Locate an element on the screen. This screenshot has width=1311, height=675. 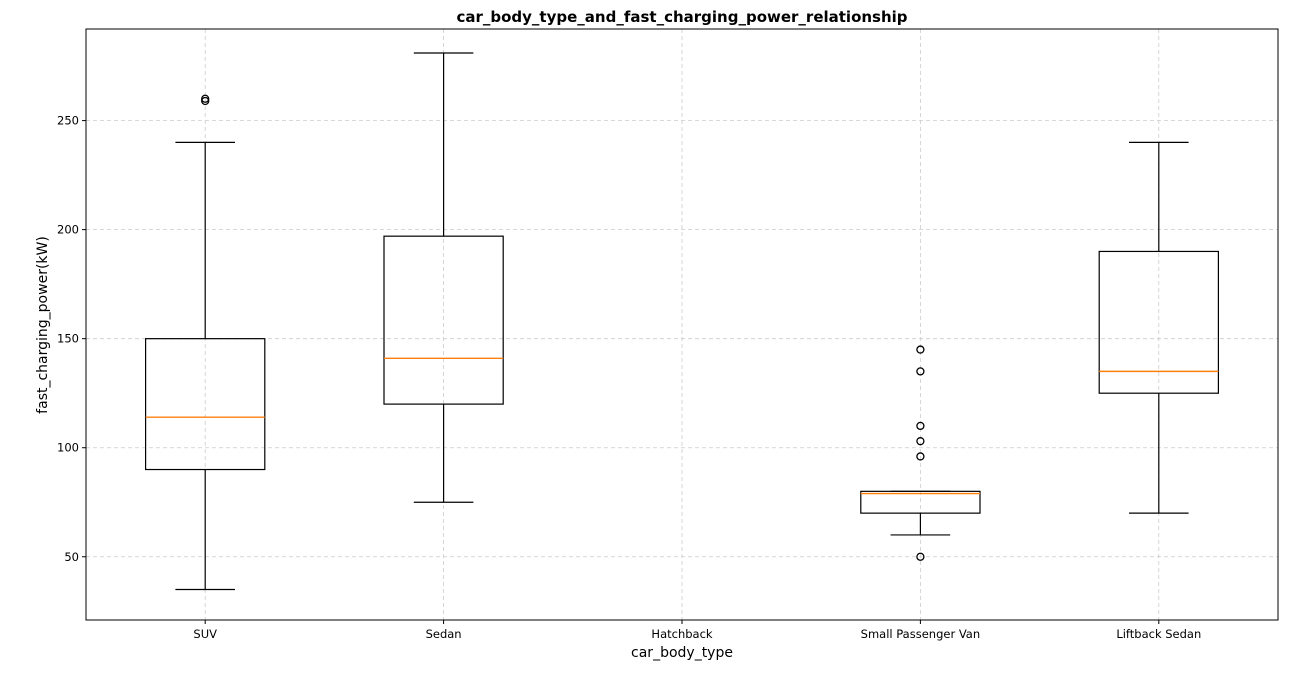
y-tick-label: 250 is located at coordinates (68, 121).